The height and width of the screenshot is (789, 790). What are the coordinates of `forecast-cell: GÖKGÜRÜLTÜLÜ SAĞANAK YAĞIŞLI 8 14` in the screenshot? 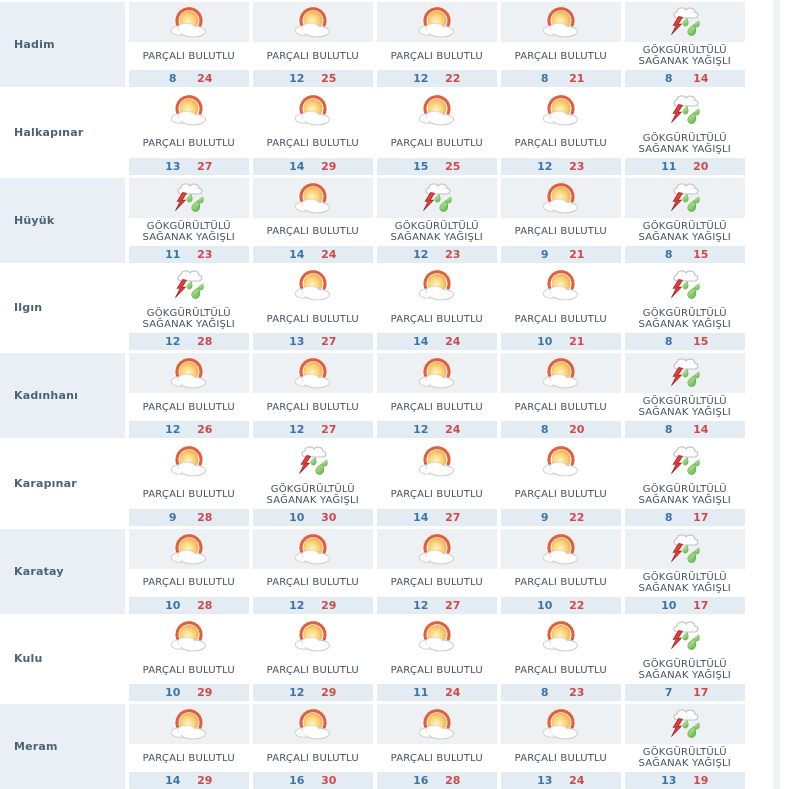 It's located at (684, 44).